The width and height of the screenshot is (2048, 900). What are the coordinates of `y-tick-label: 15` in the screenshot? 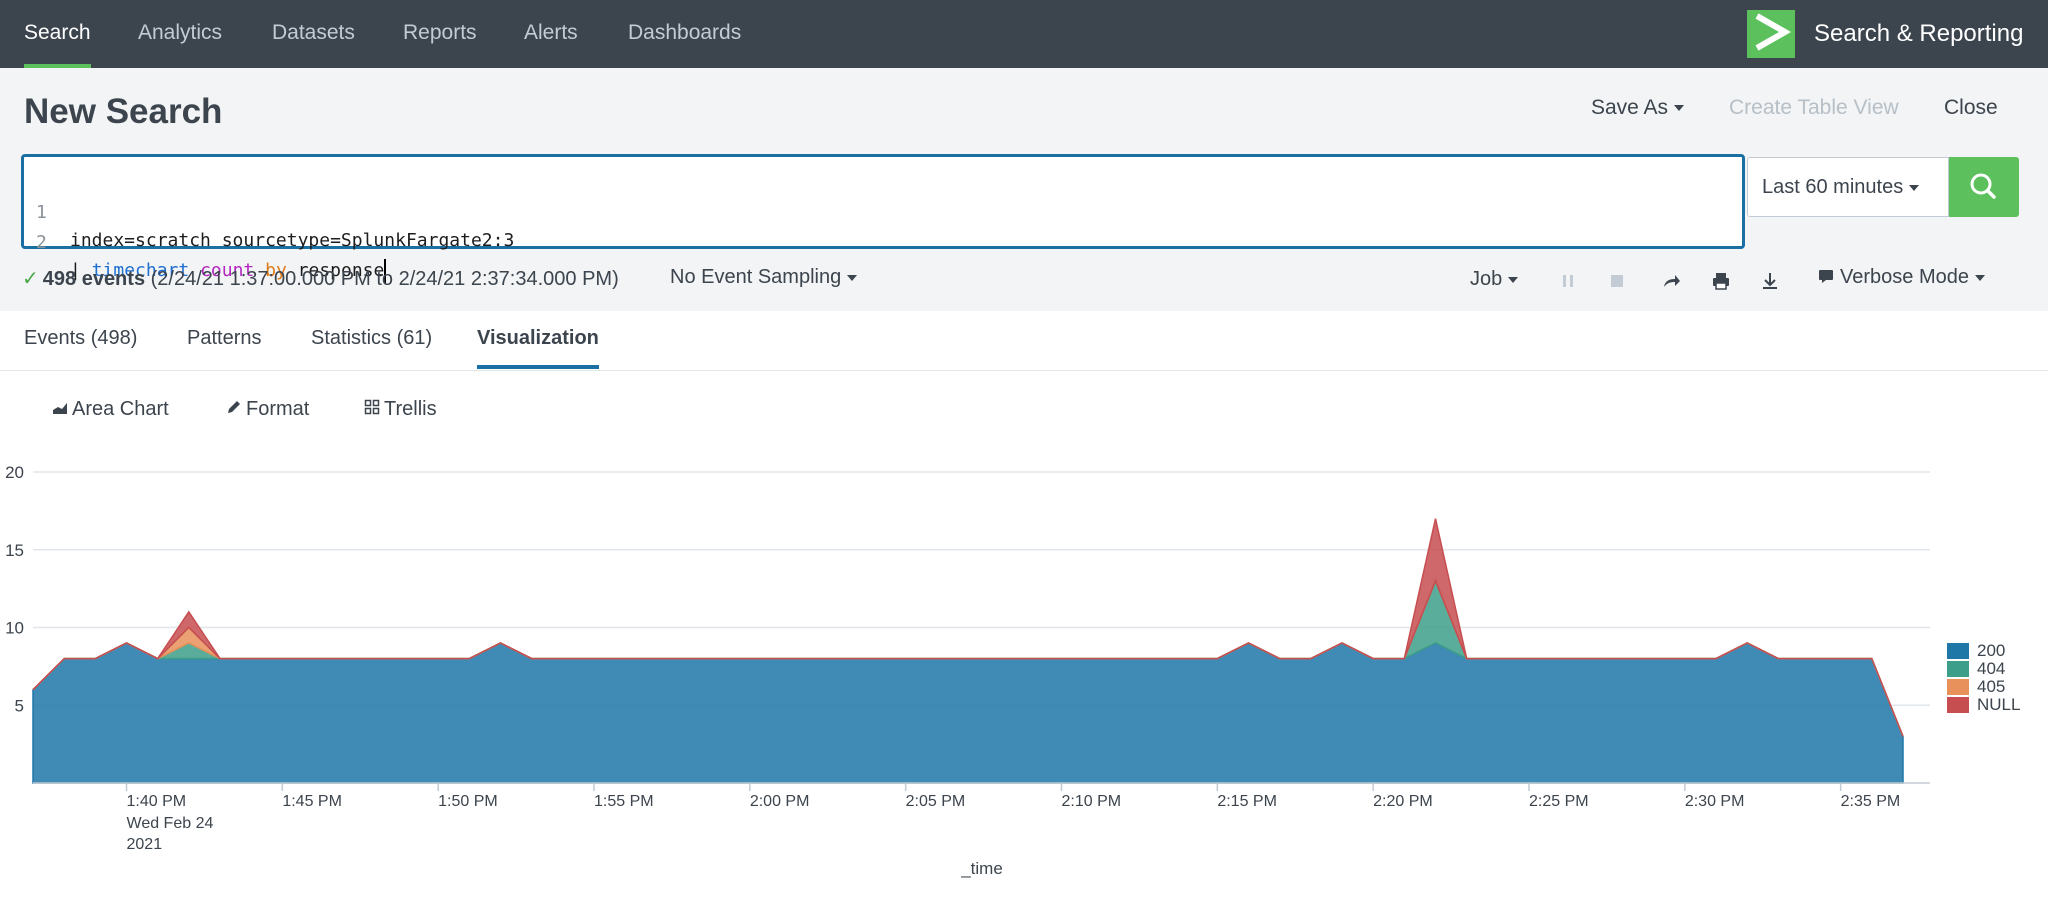 It's located at (14, 550).